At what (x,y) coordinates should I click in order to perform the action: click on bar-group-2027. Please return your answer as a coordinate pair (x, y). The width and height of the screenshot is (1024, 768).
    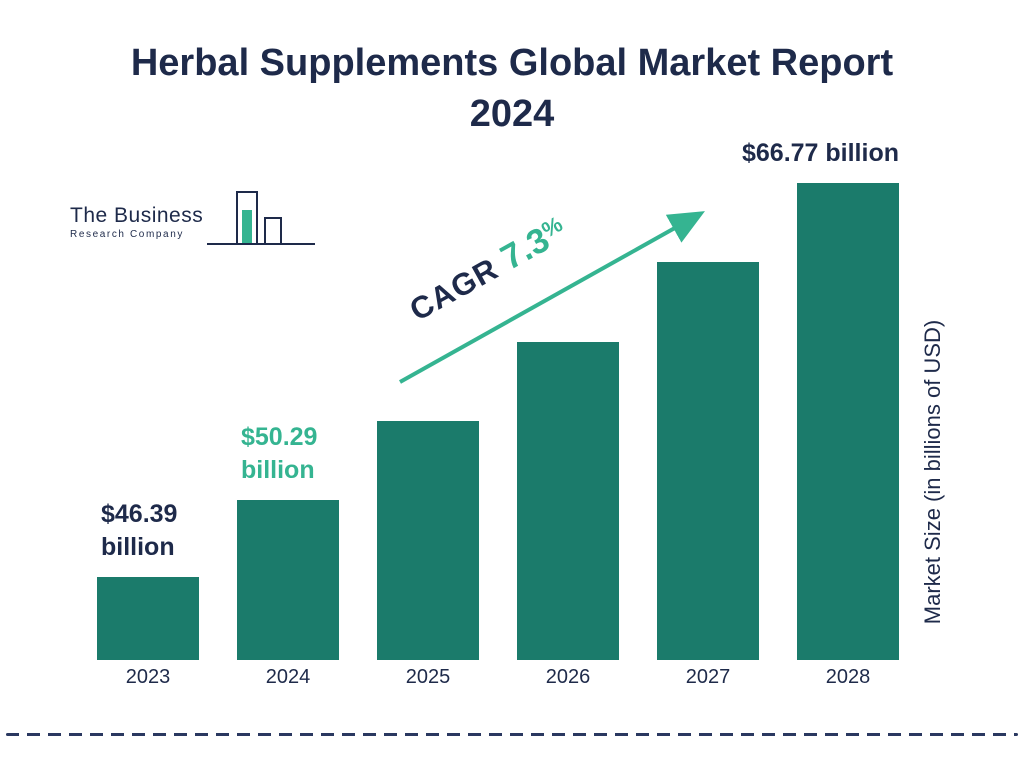
    Looking at the image, I should click on (708, 330).